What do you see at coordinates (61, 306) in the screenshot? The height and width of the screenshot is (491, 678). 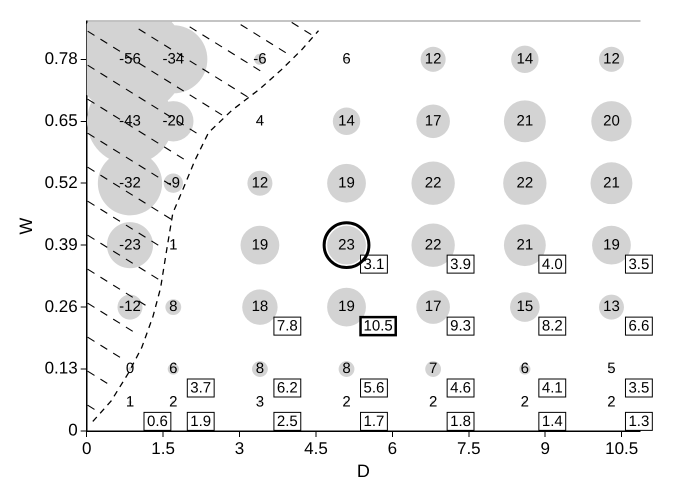 I see `y-tick-label: 0.26` at bounding box center [61, 306].